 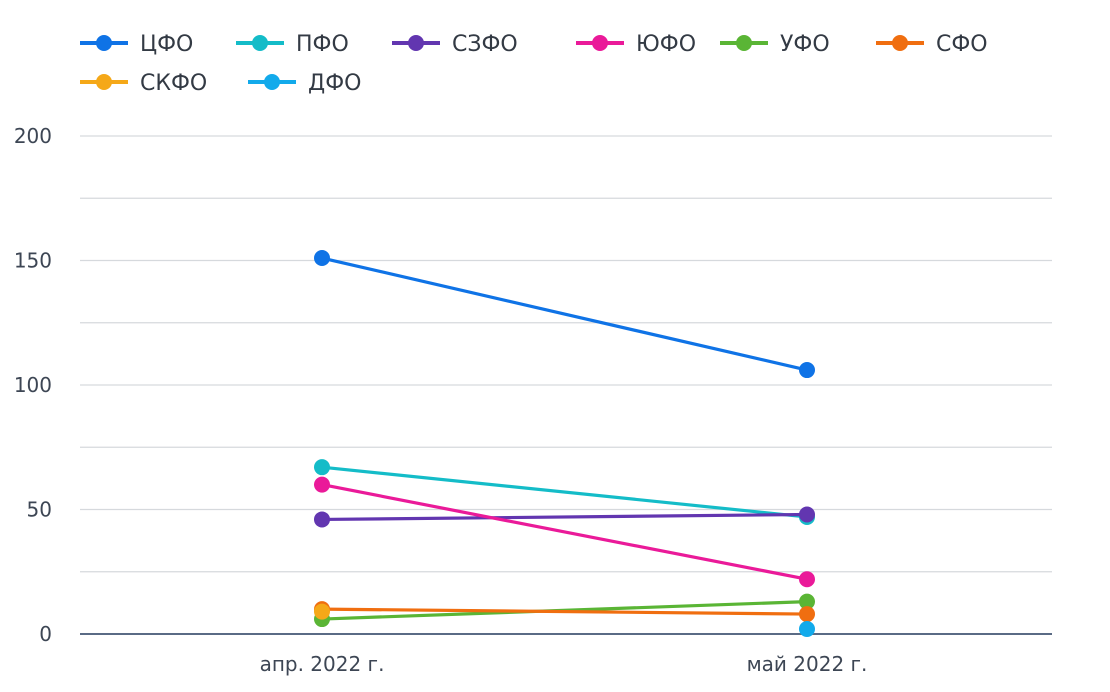 I want to click on legend-item-юфо: ЮФО, so click(x=636, y=44).